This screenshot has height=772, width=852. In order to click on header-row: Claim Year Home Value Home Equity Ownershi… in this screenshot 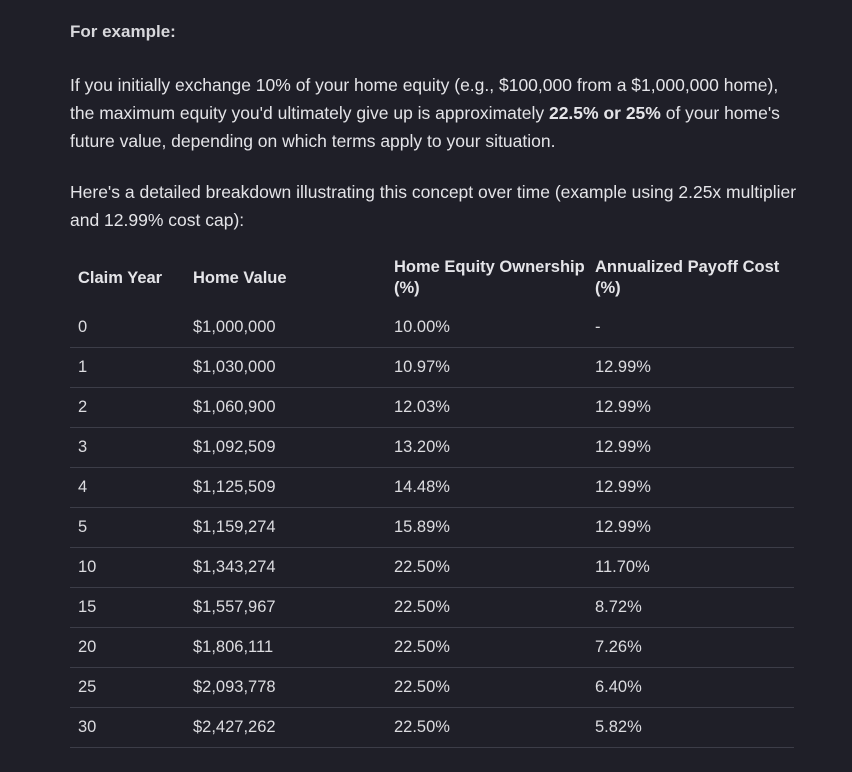, I will do `click(432, 278)`.